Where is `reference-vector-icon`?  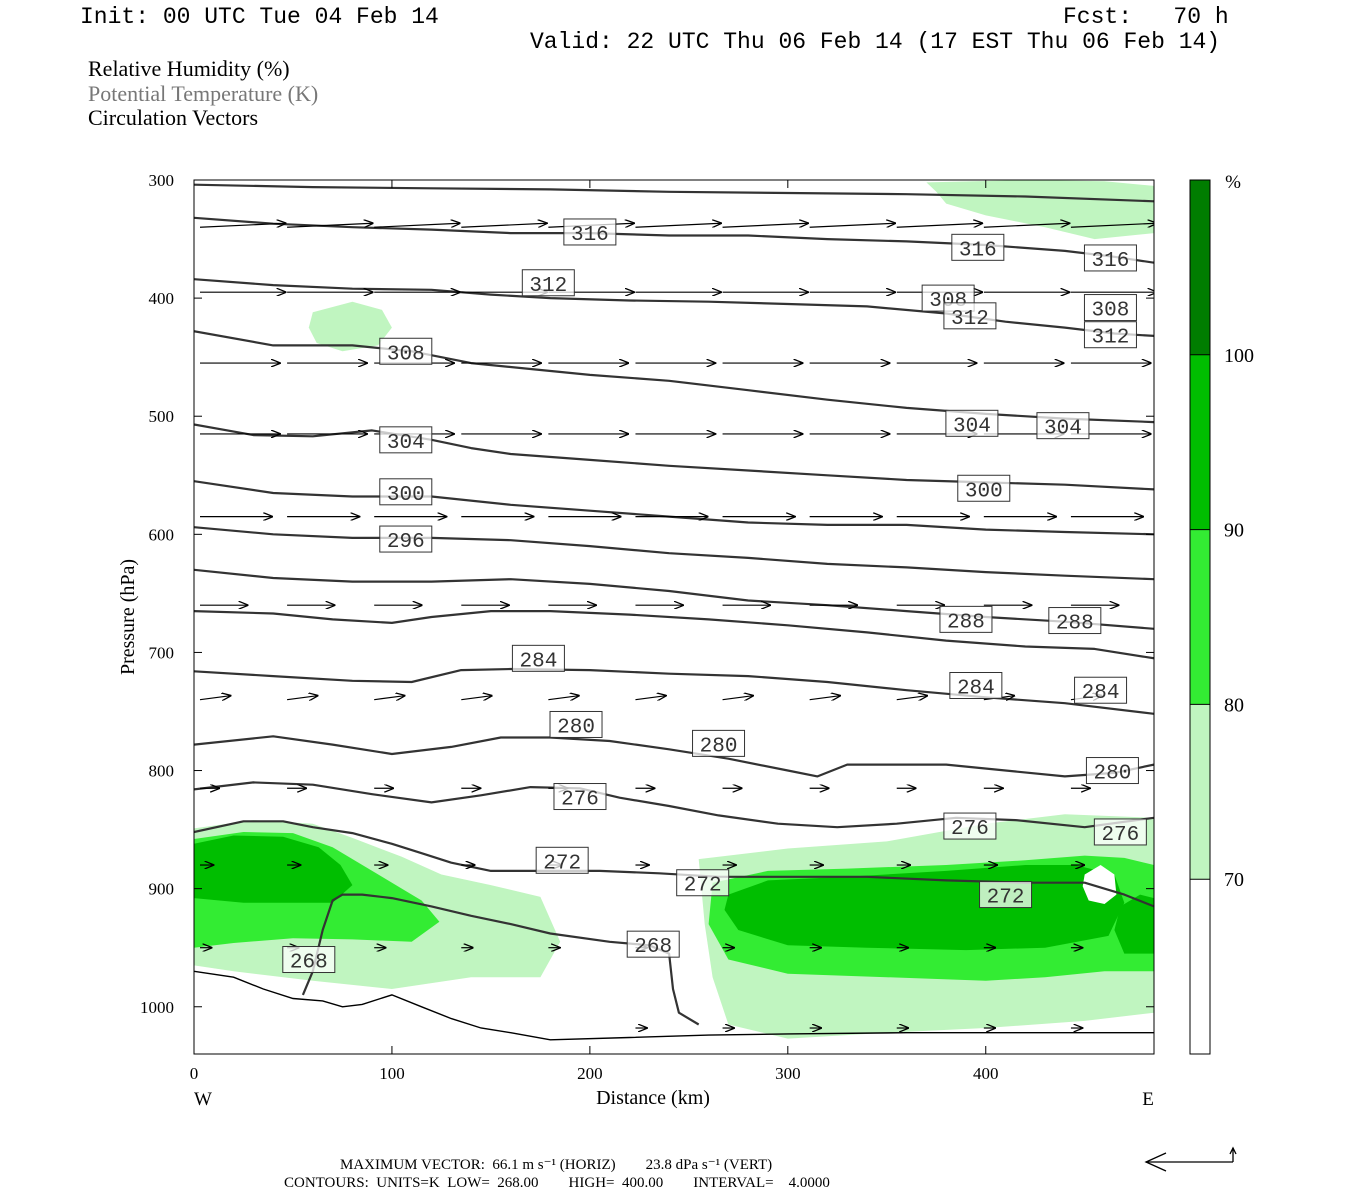
reference-vector-icon is located at coordinates (1190, 1159).